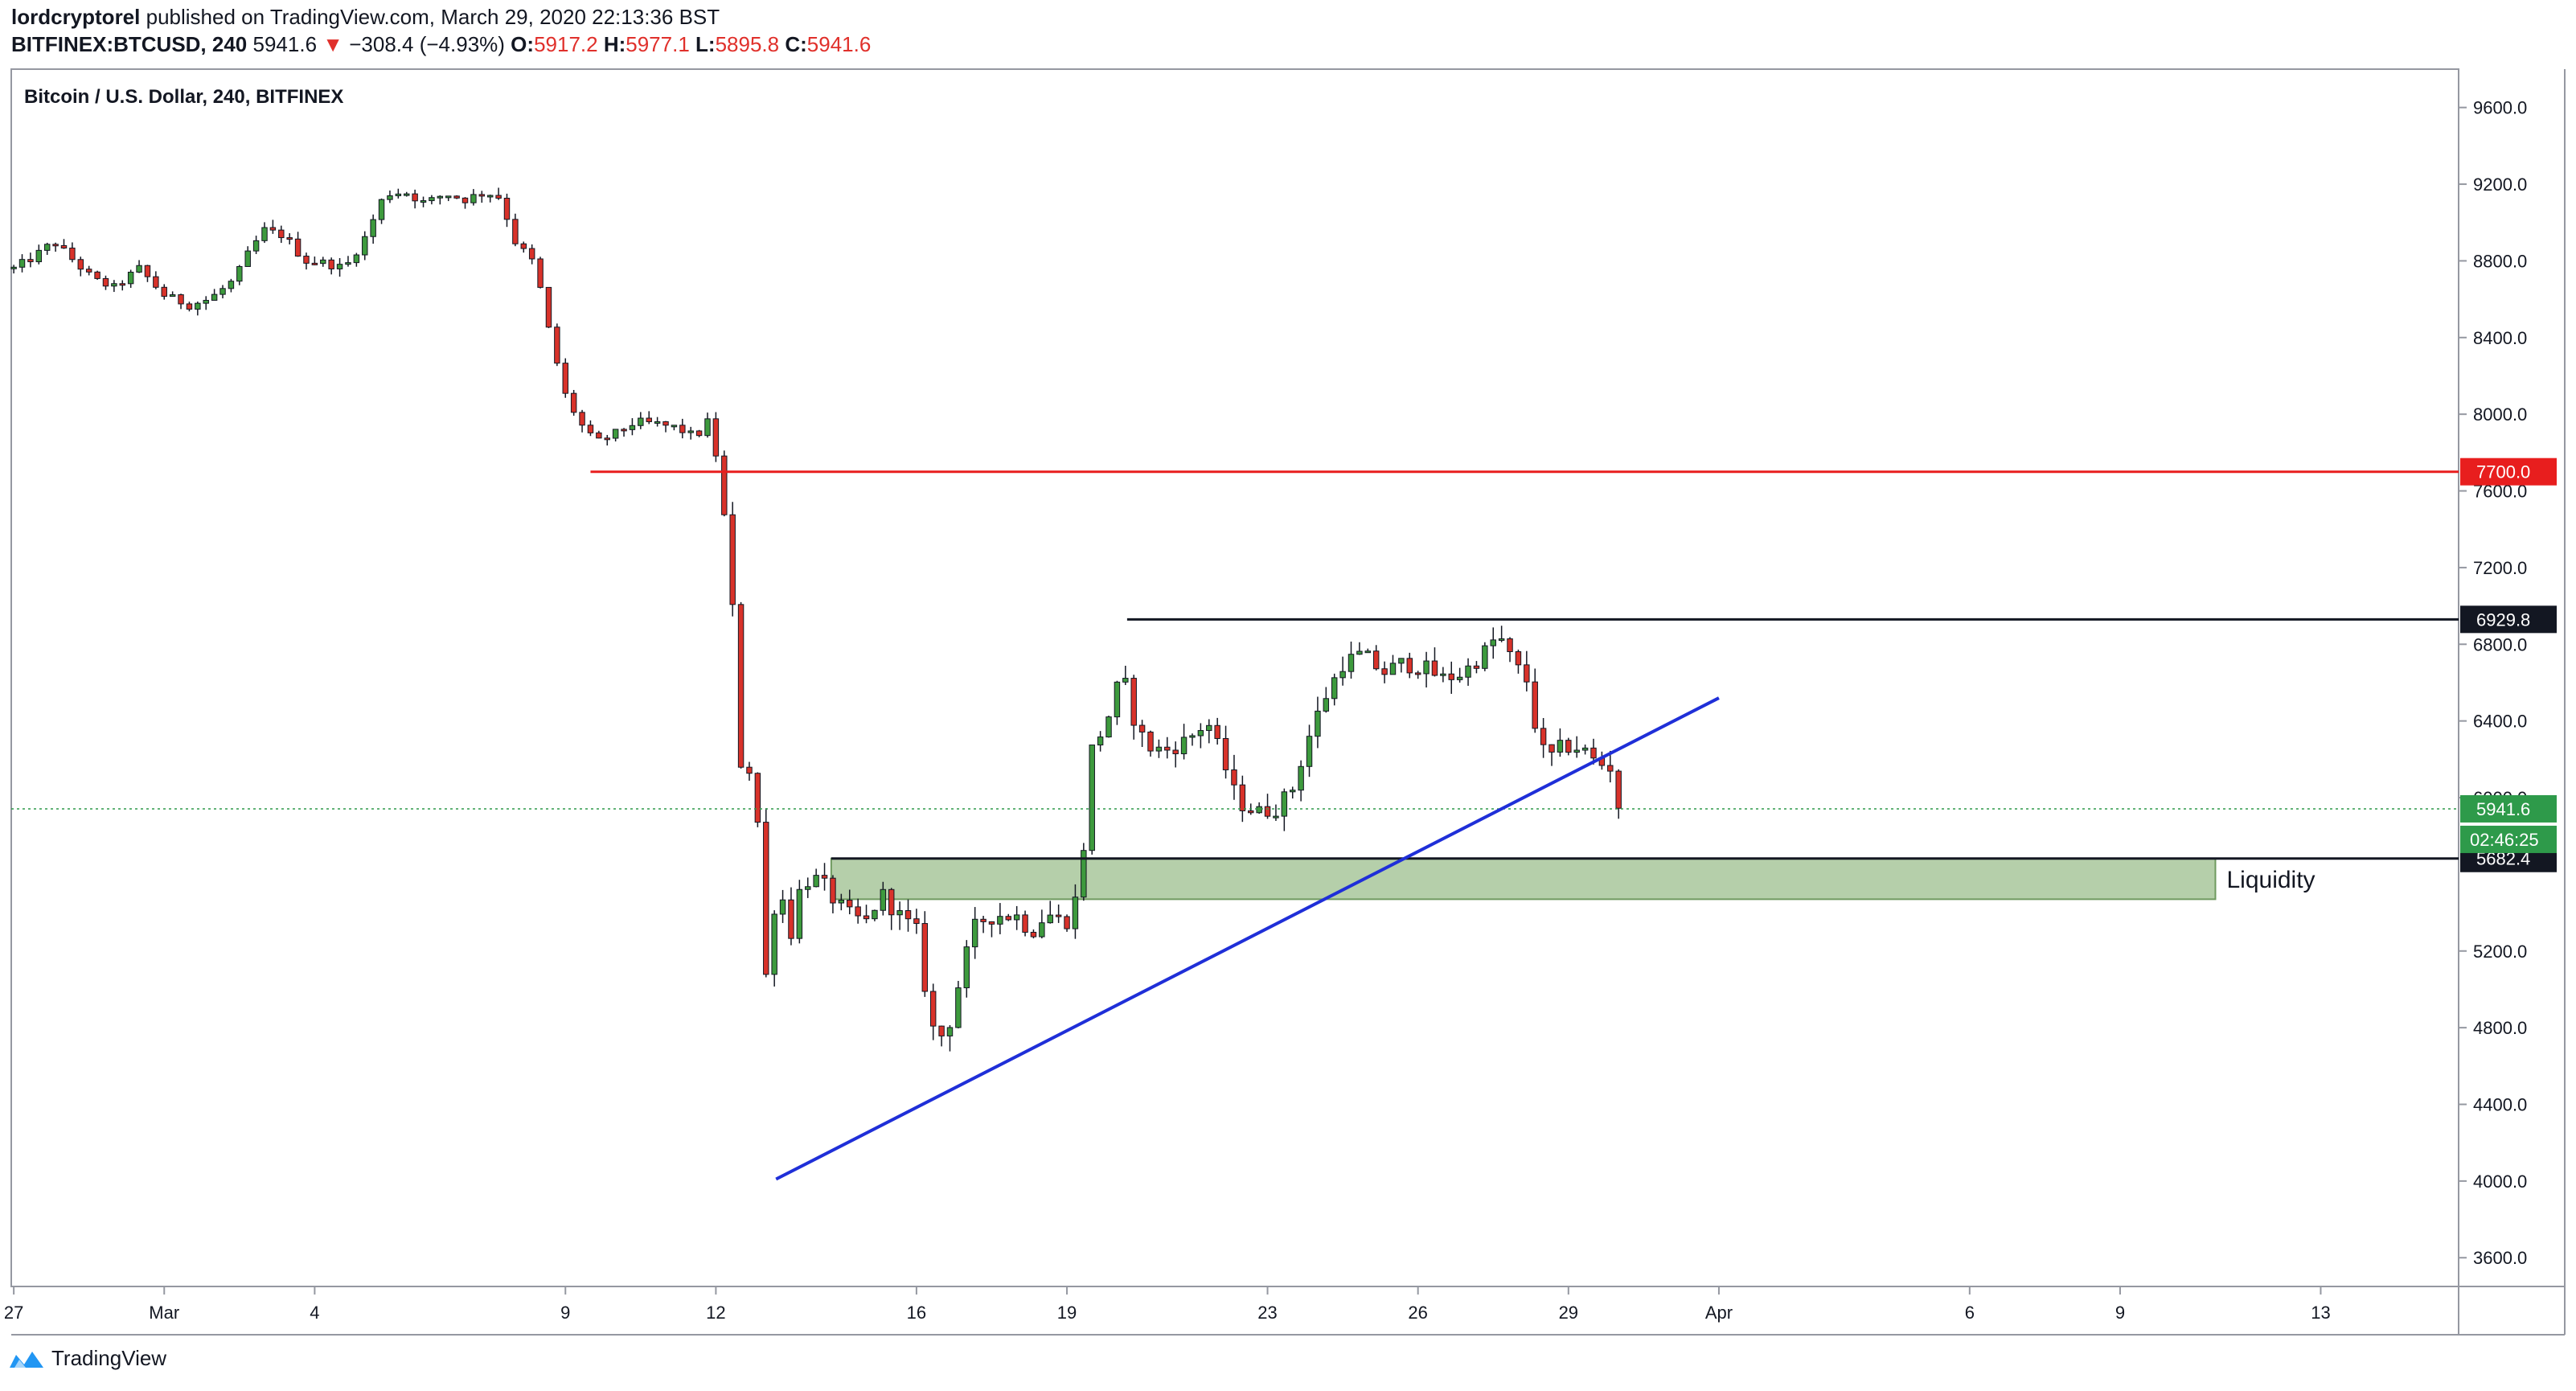  I want to click on y-tick-label: 9200.0, so click(2500, 184).